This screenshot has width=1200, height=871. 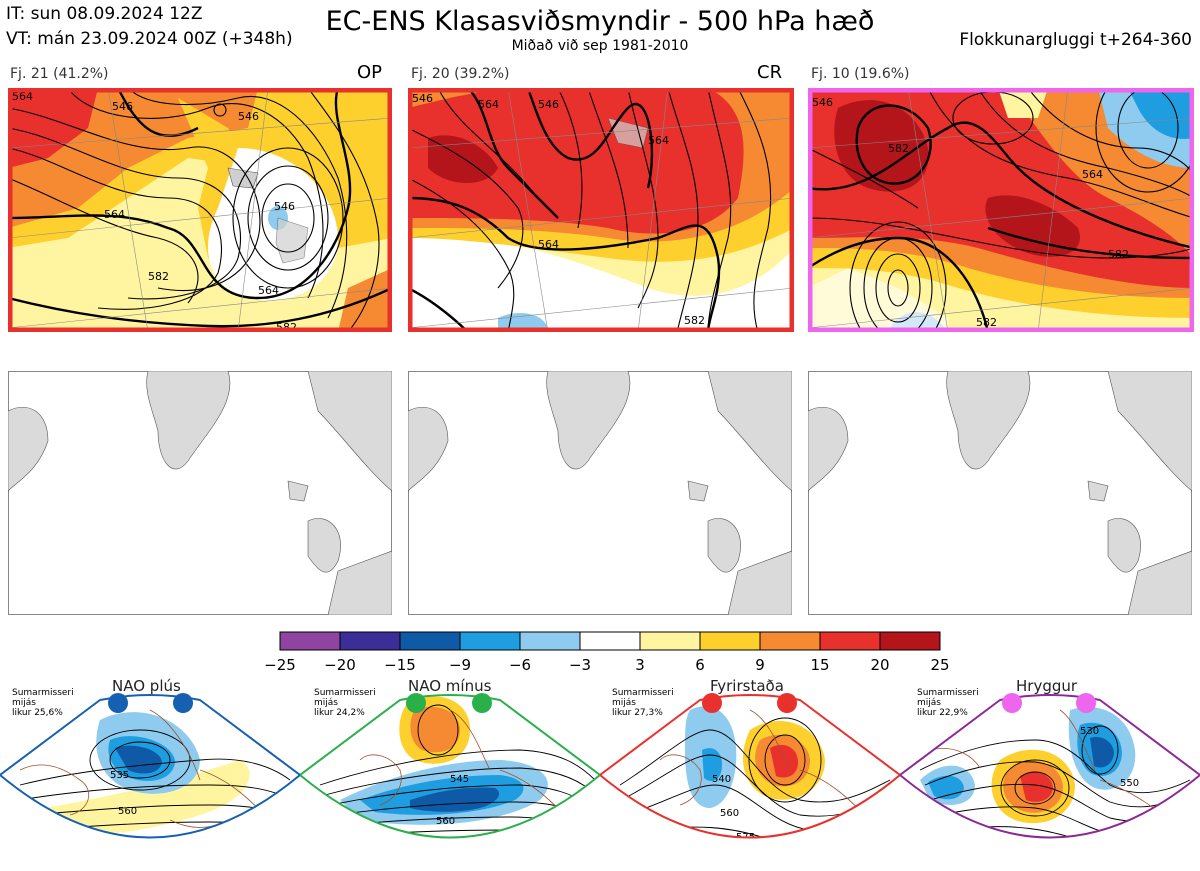 I want to click on page-title: EC-ENS Klasasviðsmyndir - 500 hPa hæð, so click(x=600, y=21).